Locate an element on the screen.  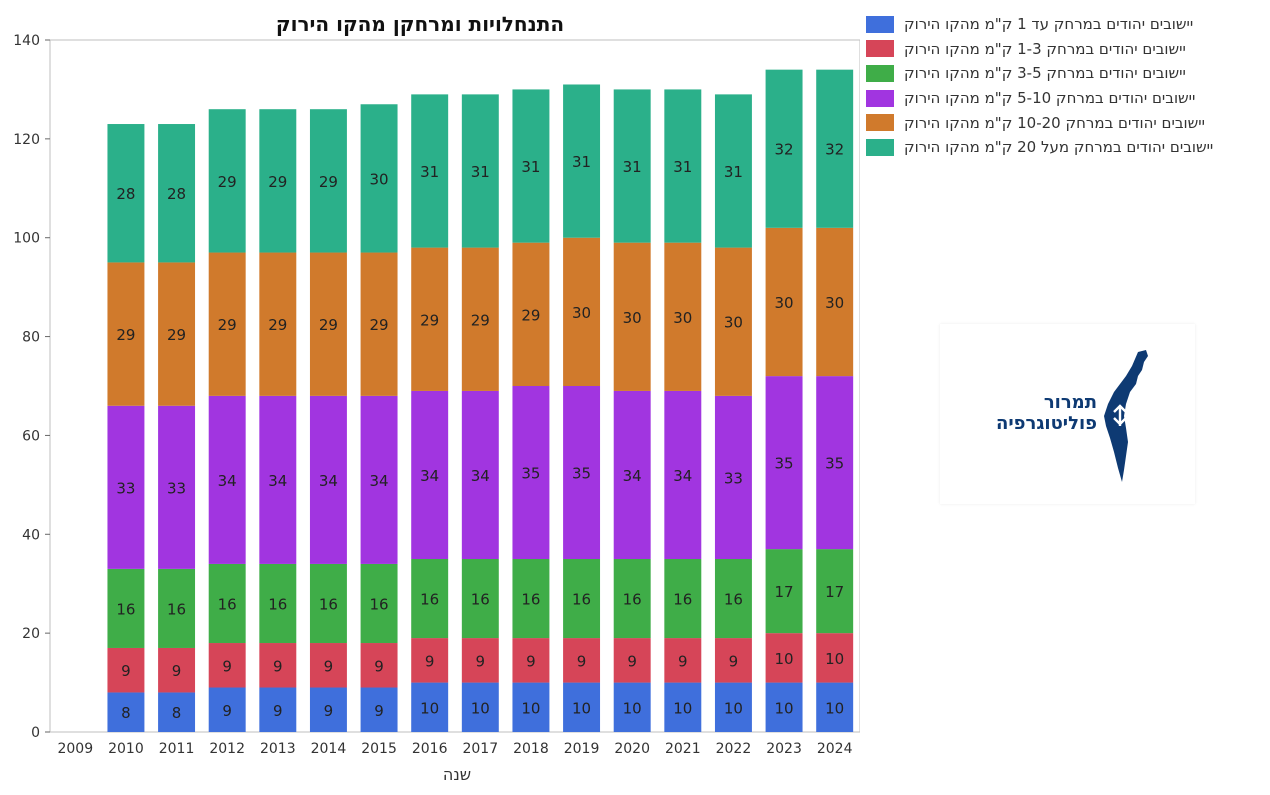
x-tick-label: 2021 is located at coordinates (683, 749).